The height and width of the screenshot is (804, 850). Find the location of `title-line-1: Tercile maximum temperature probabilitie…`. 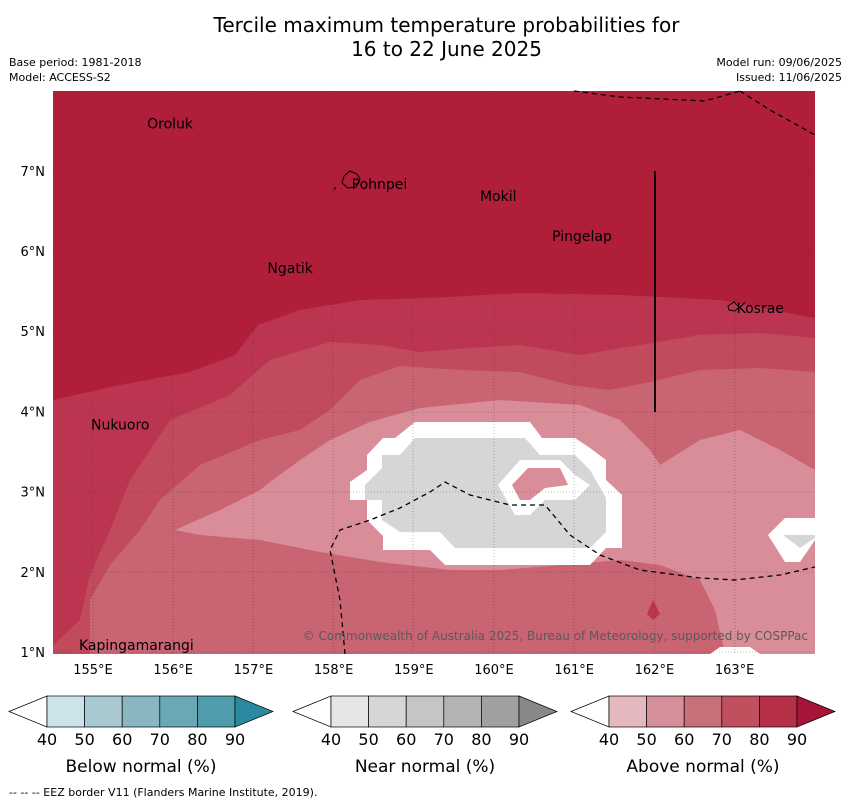

title-line-1: Tercile maximum temperature probabilitie… is located at coordinates (446, 25).